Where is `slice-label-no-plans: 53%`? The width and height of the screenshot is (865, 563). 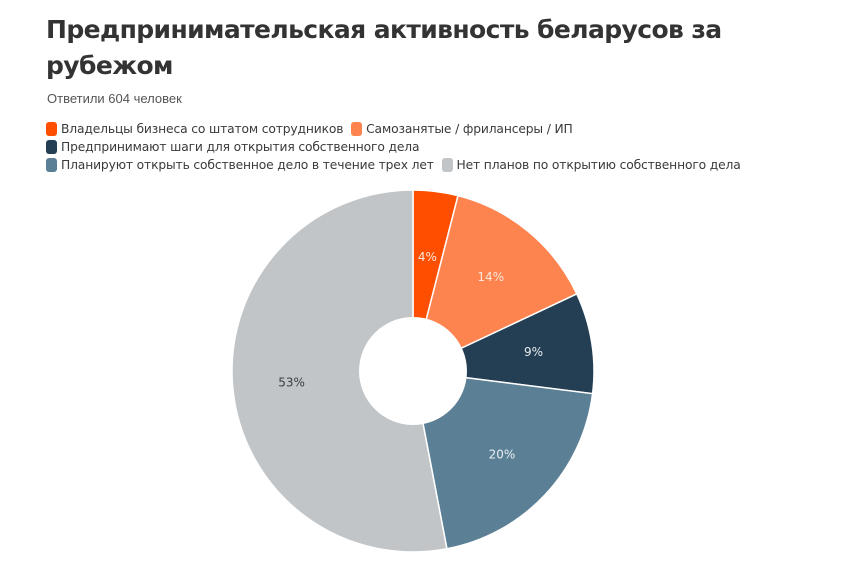 slice-label-no-plans: 53% is located at coordinates (291, 382).